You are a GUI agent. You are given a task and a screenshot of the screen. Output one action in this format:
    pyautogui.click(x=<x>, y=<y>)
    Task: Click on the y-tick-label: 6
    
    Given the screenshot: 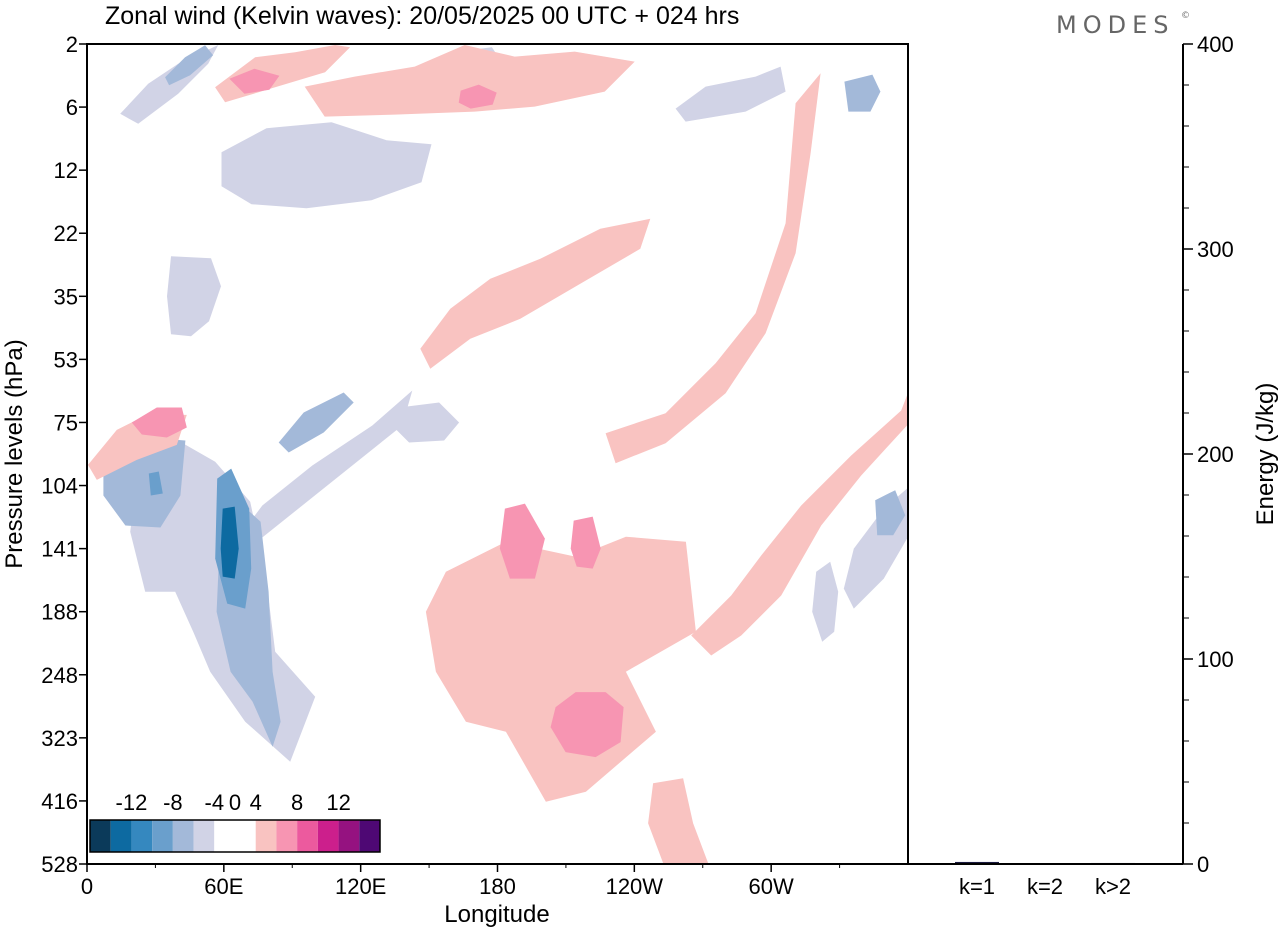 What is the action you would take?
    pyautogui.click(x=72, y=107)
    